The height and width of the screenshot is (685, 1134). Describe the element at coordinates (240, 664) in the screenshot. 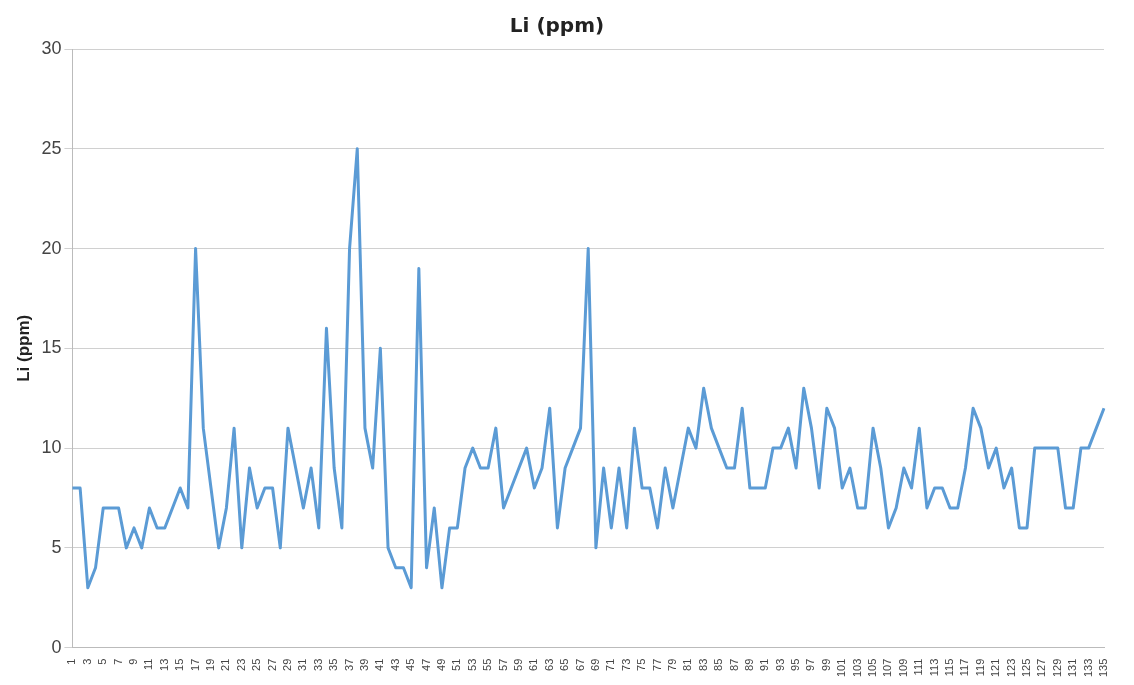

I see `x-tick-label: 23` at that location.